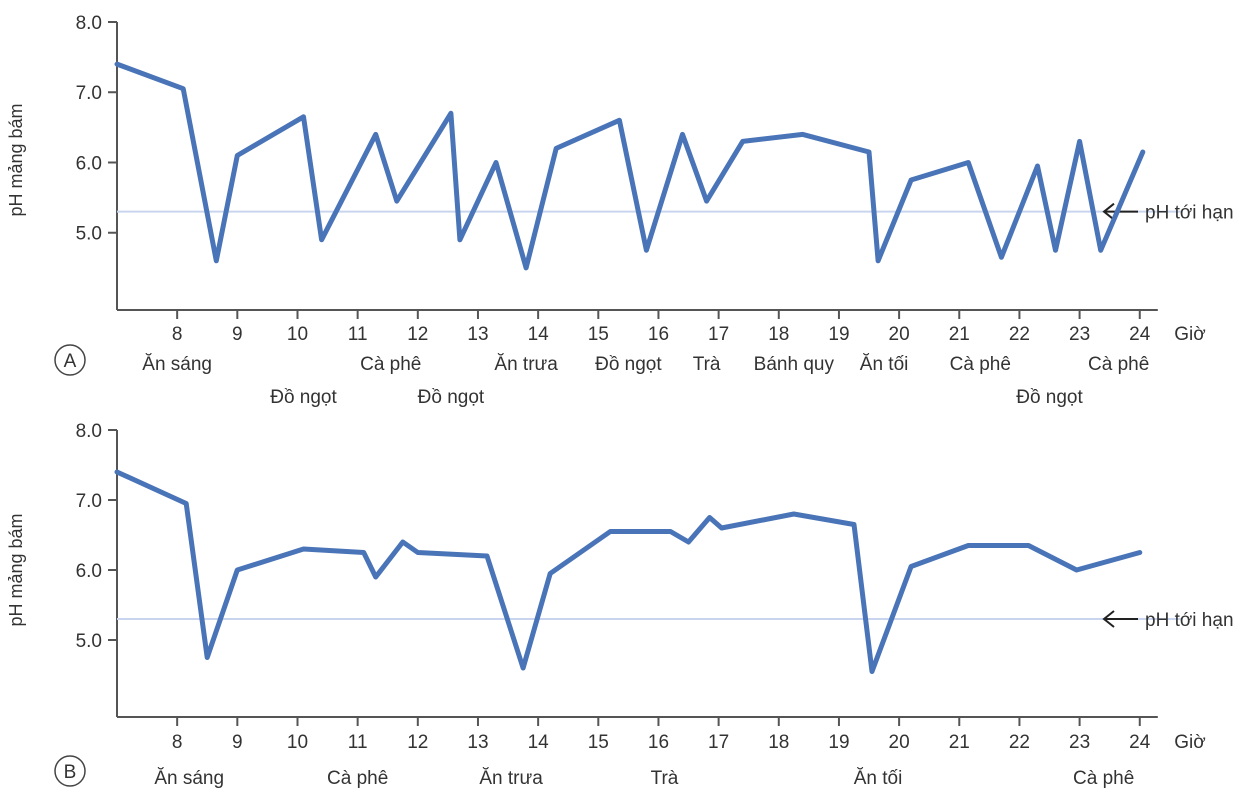  I want to click on panel-letter: A, so click(70, 361).